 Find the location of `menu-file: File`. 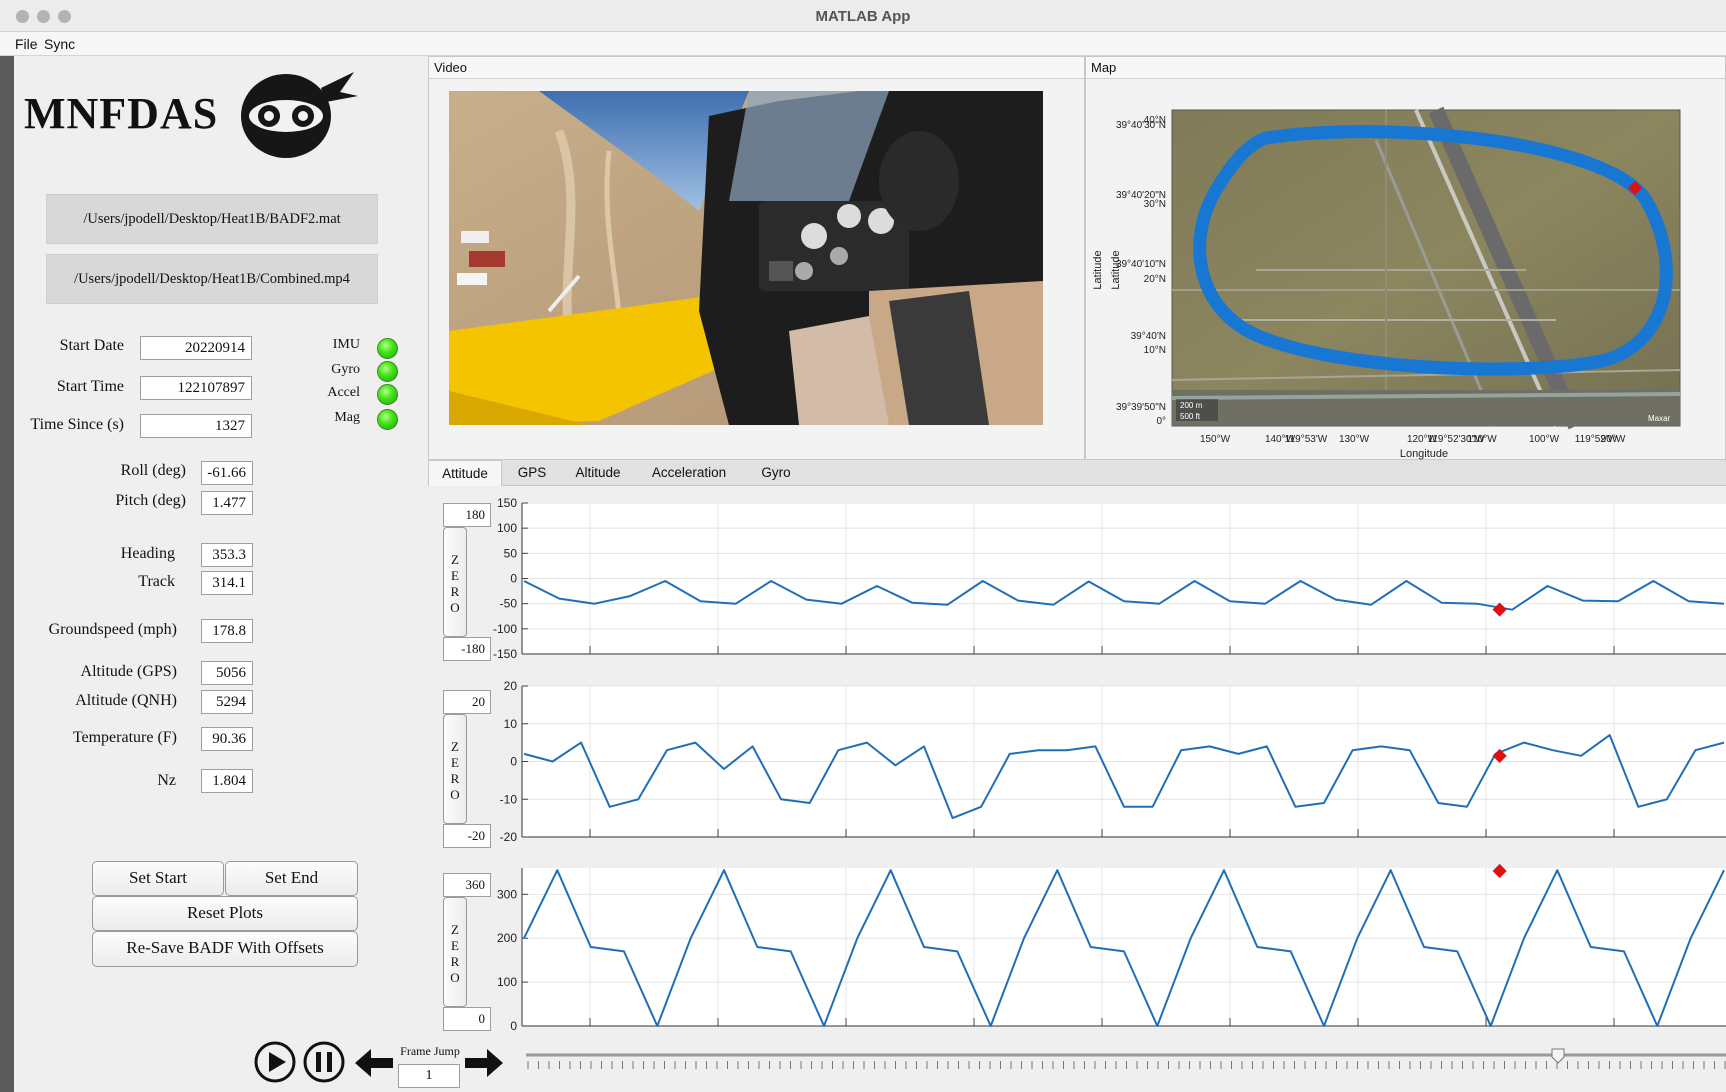

menu-file: File is located at coordinates (26, 44).